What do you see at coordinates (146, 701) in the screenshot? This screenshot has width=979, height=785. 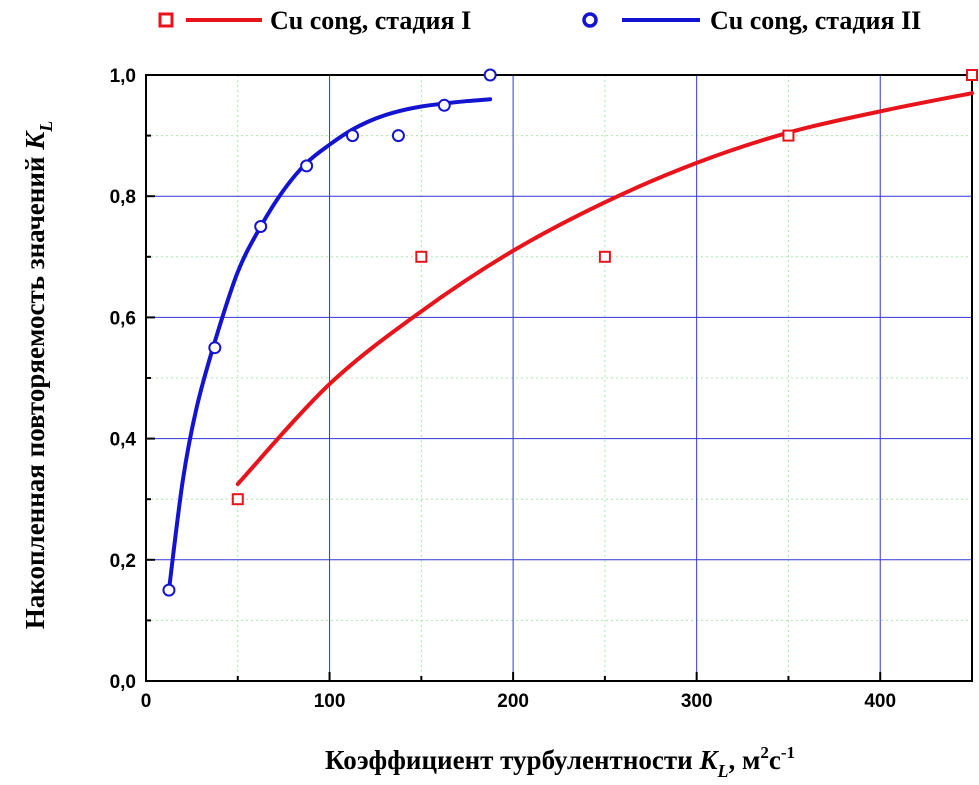 I see `x-tick-label: 0` at bounding box center [146, 701].